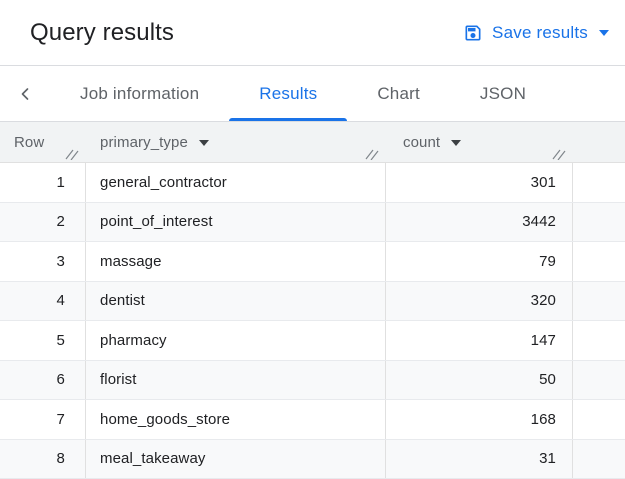  Describe the element at coordinates (540, 32) in the screenshot. I see `save-results-label: Save results` at that location.